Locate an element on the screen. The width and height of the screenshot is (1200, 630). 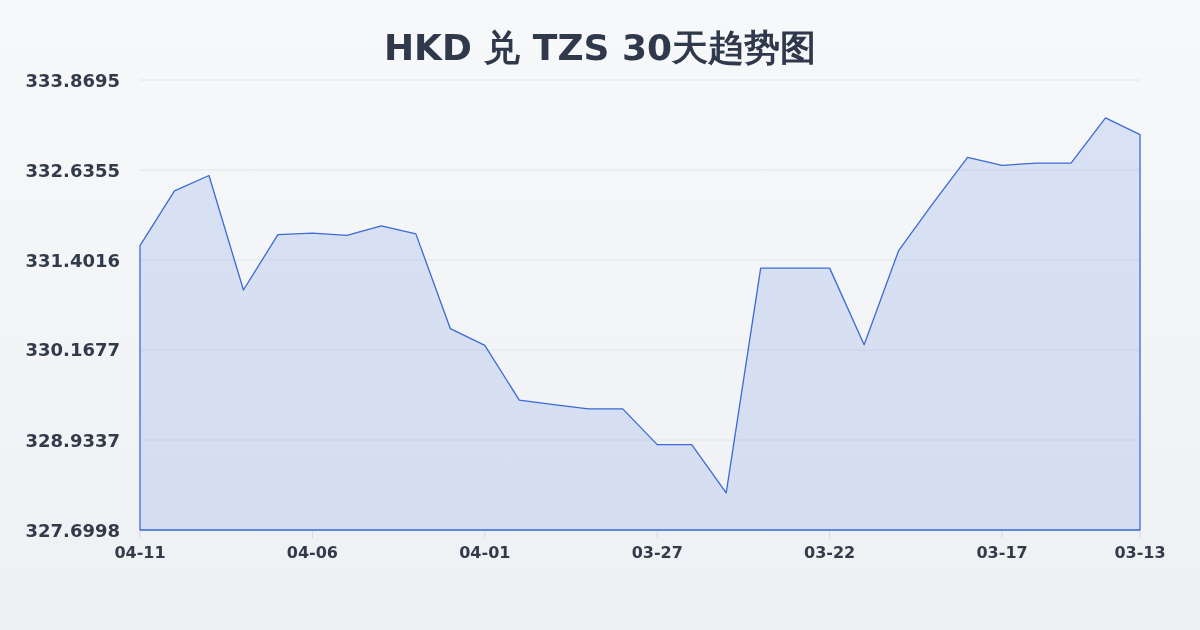
y-tick-label: 328.9337 is located at coordinates (72, 440).